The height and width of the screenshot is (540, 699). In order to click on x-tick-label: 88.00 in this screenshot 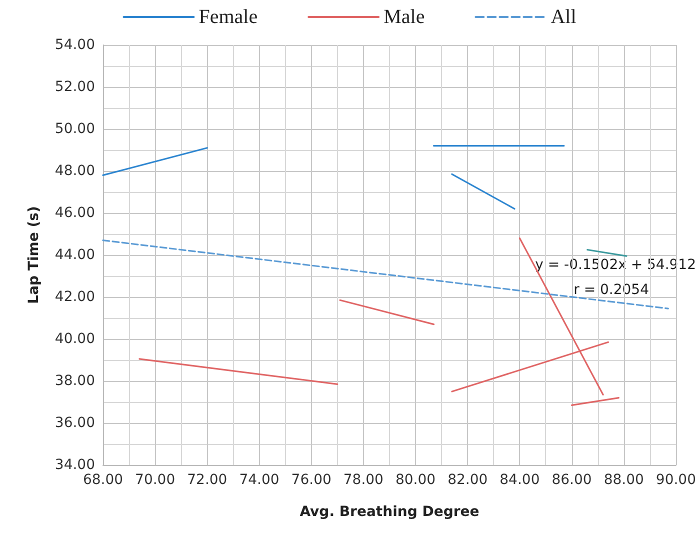, I will do `click(624, 480)`.